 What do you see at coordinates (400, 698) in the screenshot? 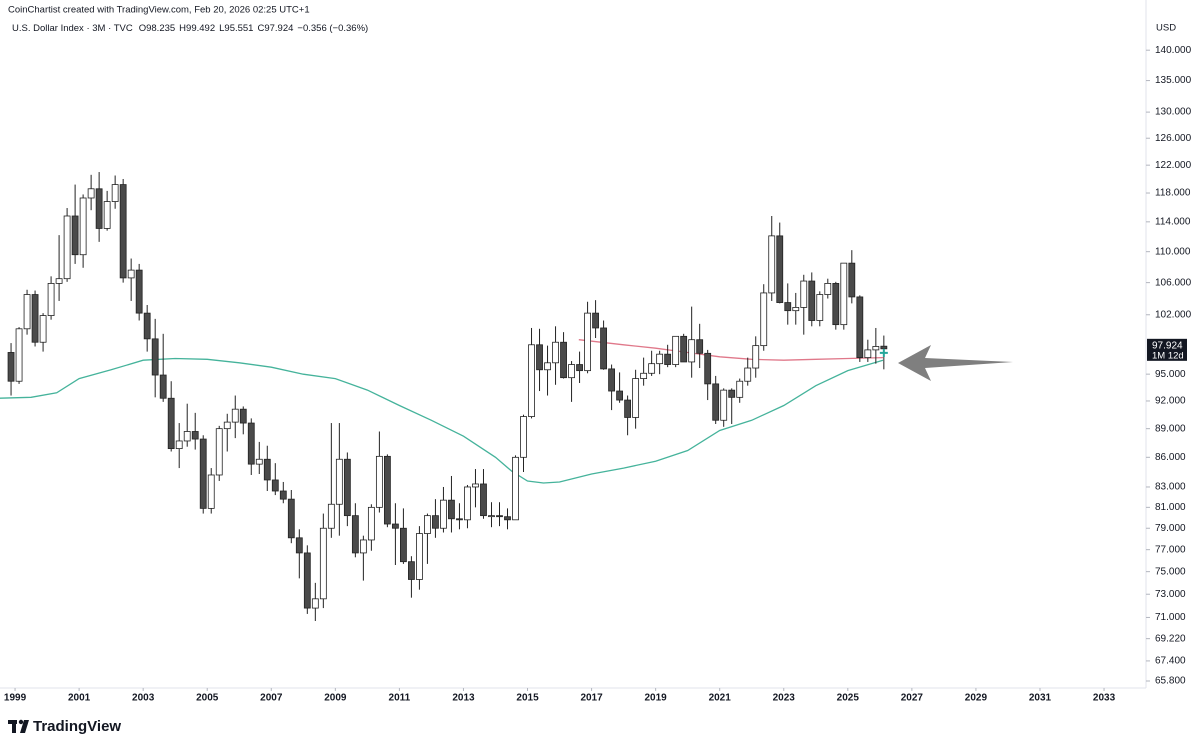
I see `x-tick-label: 2011` at bounding box center [400, 698].